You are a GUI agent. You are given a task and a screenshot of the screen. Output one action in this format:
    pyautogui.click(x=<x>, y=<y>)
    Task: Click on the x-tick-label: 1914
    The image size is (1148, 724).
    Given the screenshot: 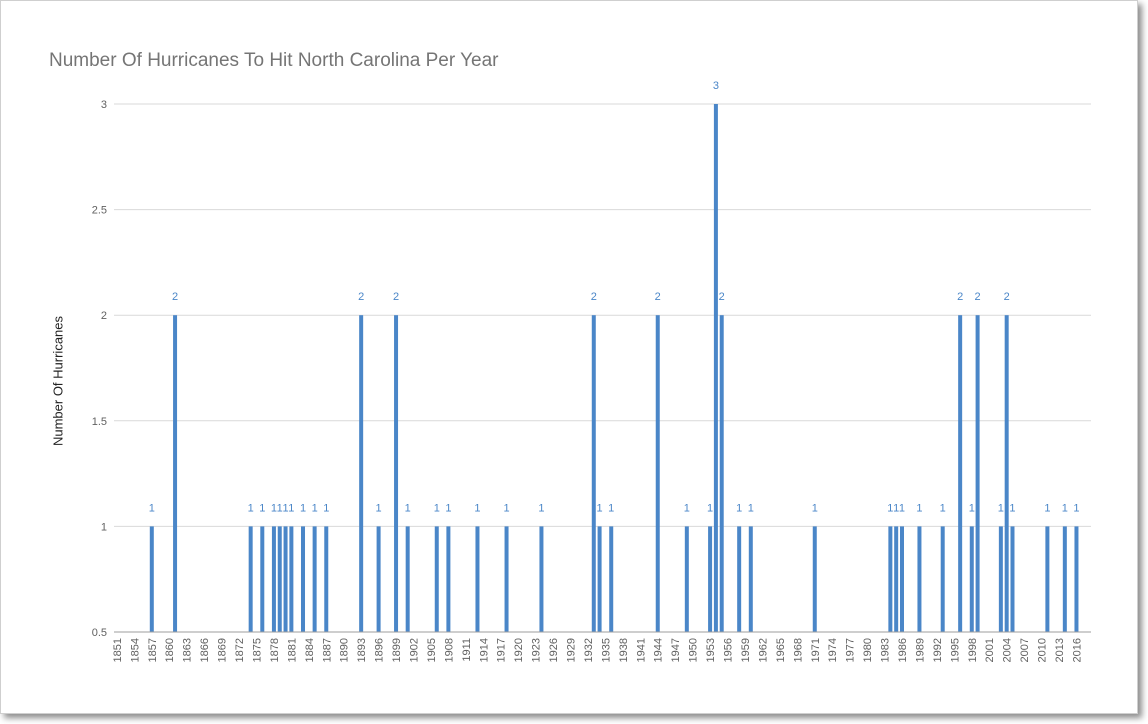 What is the action you would take?
    pyautogui.click(x=484, y=650)
    